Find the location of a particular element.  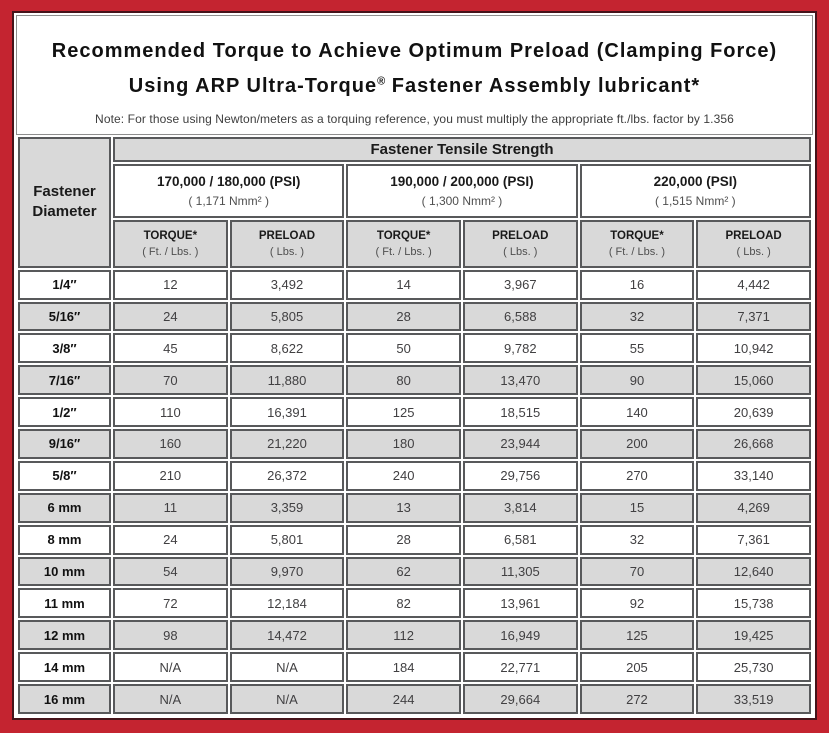

preload-value-cell: 6,581 is located at coordinates (520, 539).